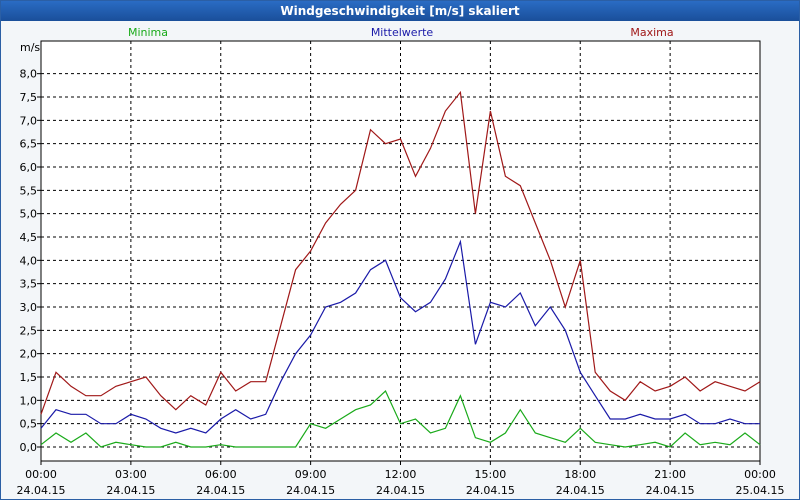  What do you see at coordinates (29, 330) in the screenshot?
I see `y-tick-label: 2,5` at bounding box center [29, 330].